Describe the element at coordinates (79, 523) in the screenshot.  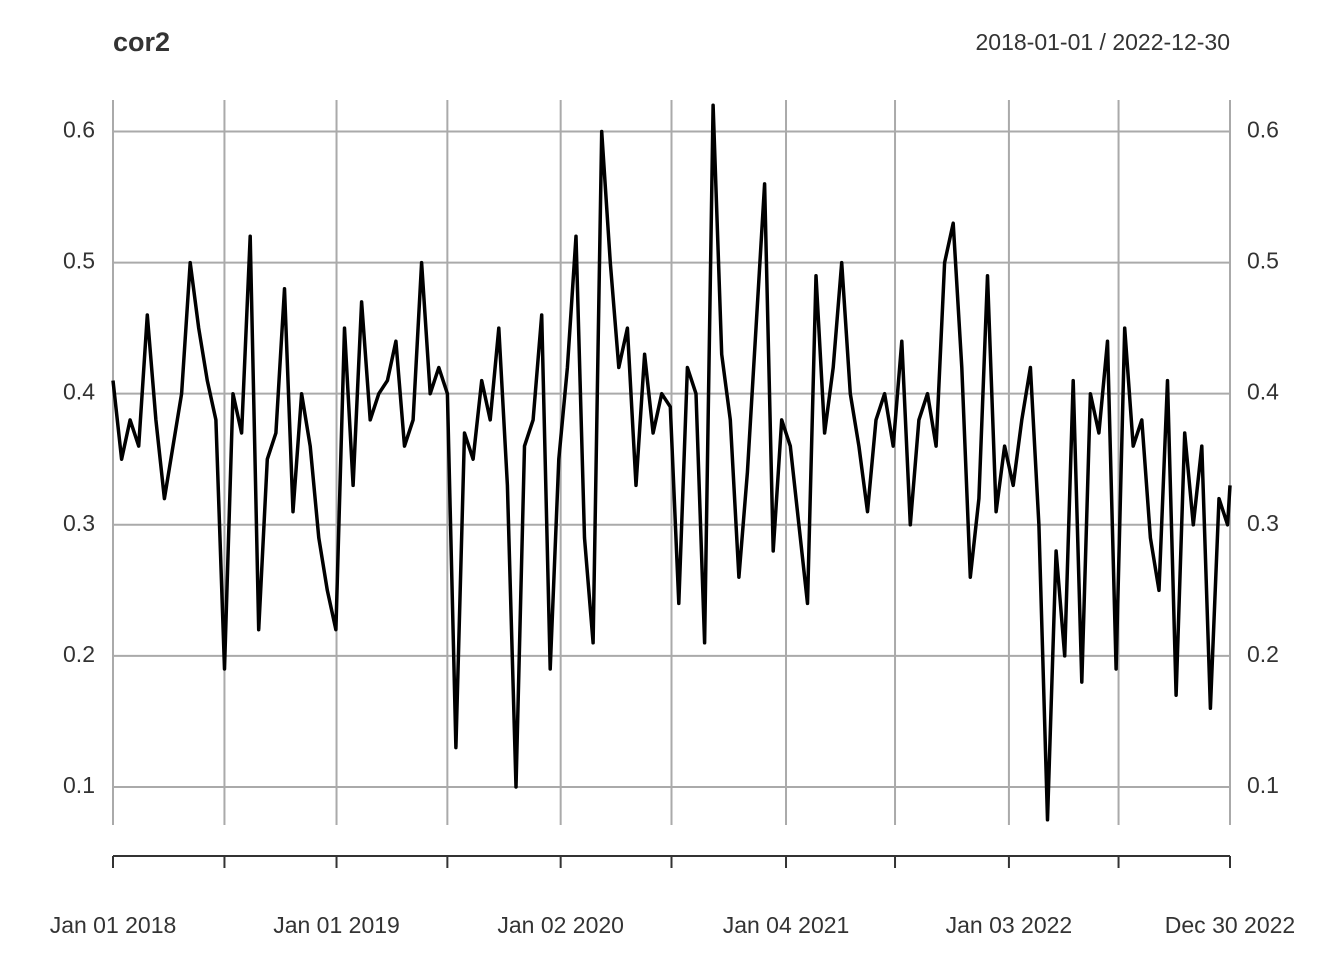
I see `y-tick-label: 0.3` at that location.